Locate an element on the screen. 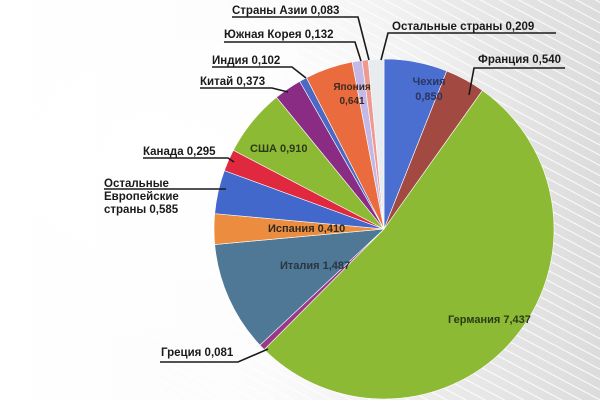 The width and height of the screenshot is (600, 405). slice-label: Испания 0,410 is located at coordinates (306, 229).